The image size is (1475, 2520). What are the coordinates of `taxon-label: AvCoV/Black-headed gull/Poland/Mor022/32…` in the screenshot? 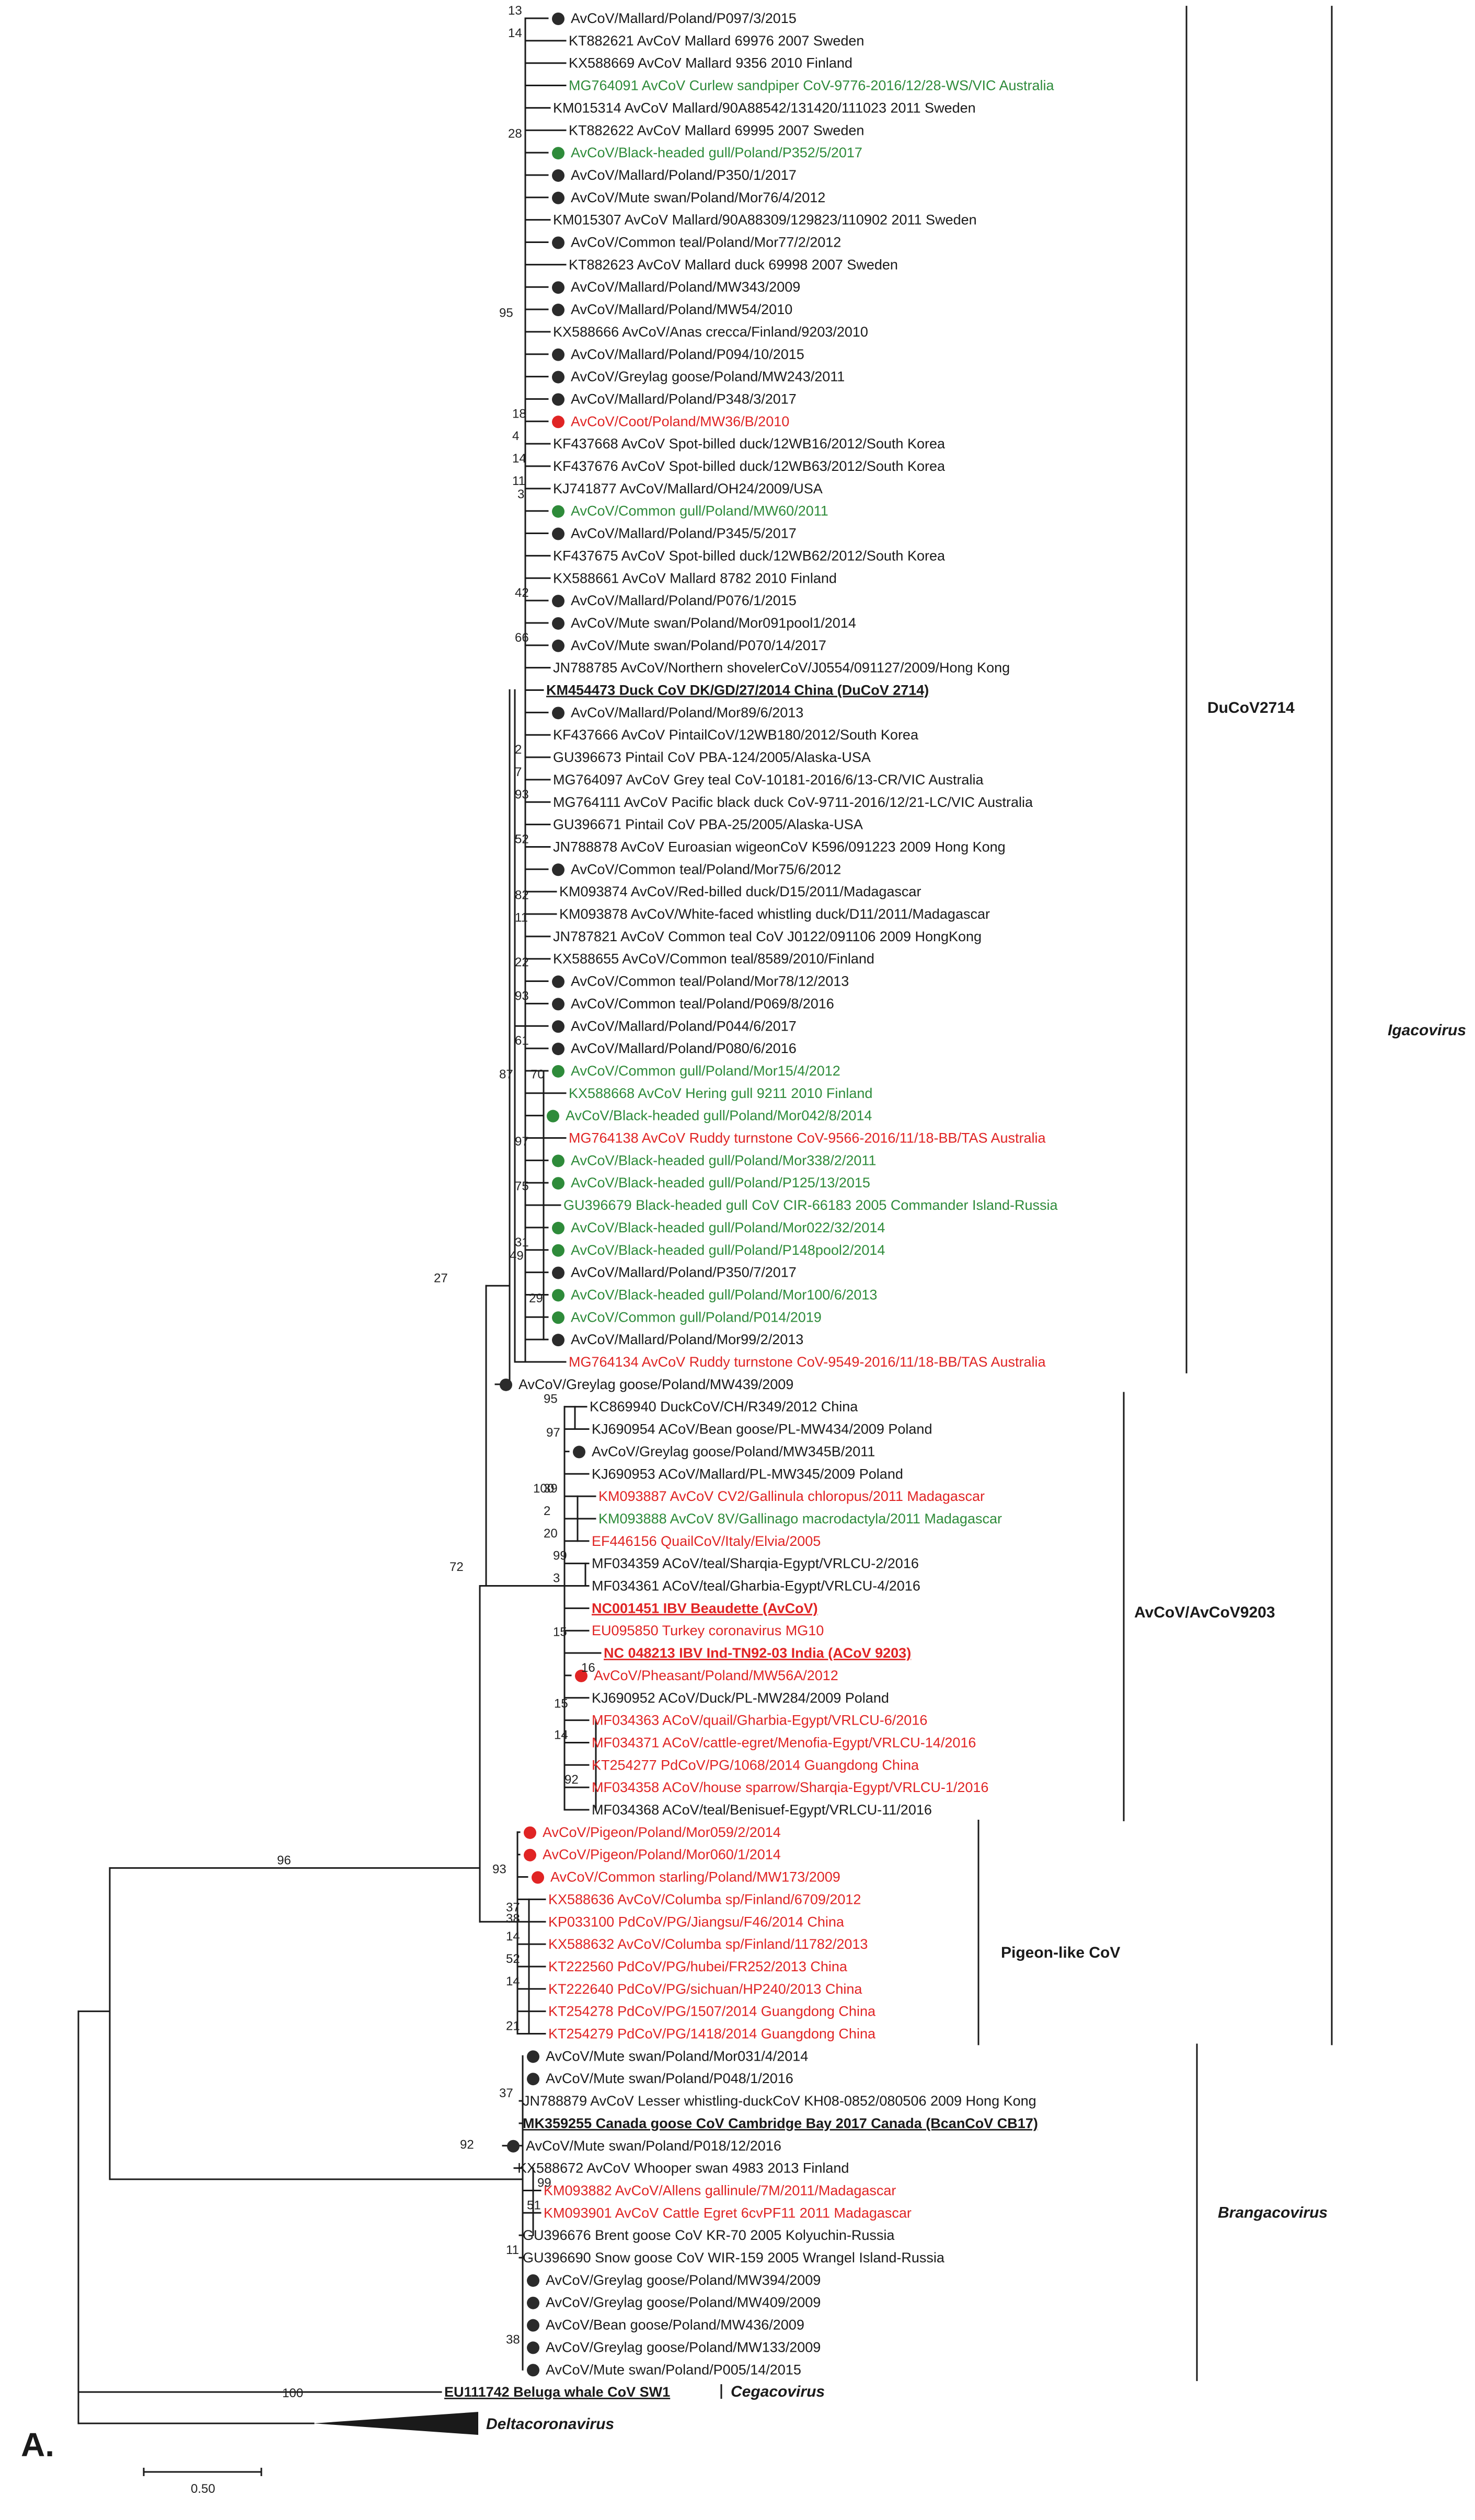 It's located at (728, 1227).